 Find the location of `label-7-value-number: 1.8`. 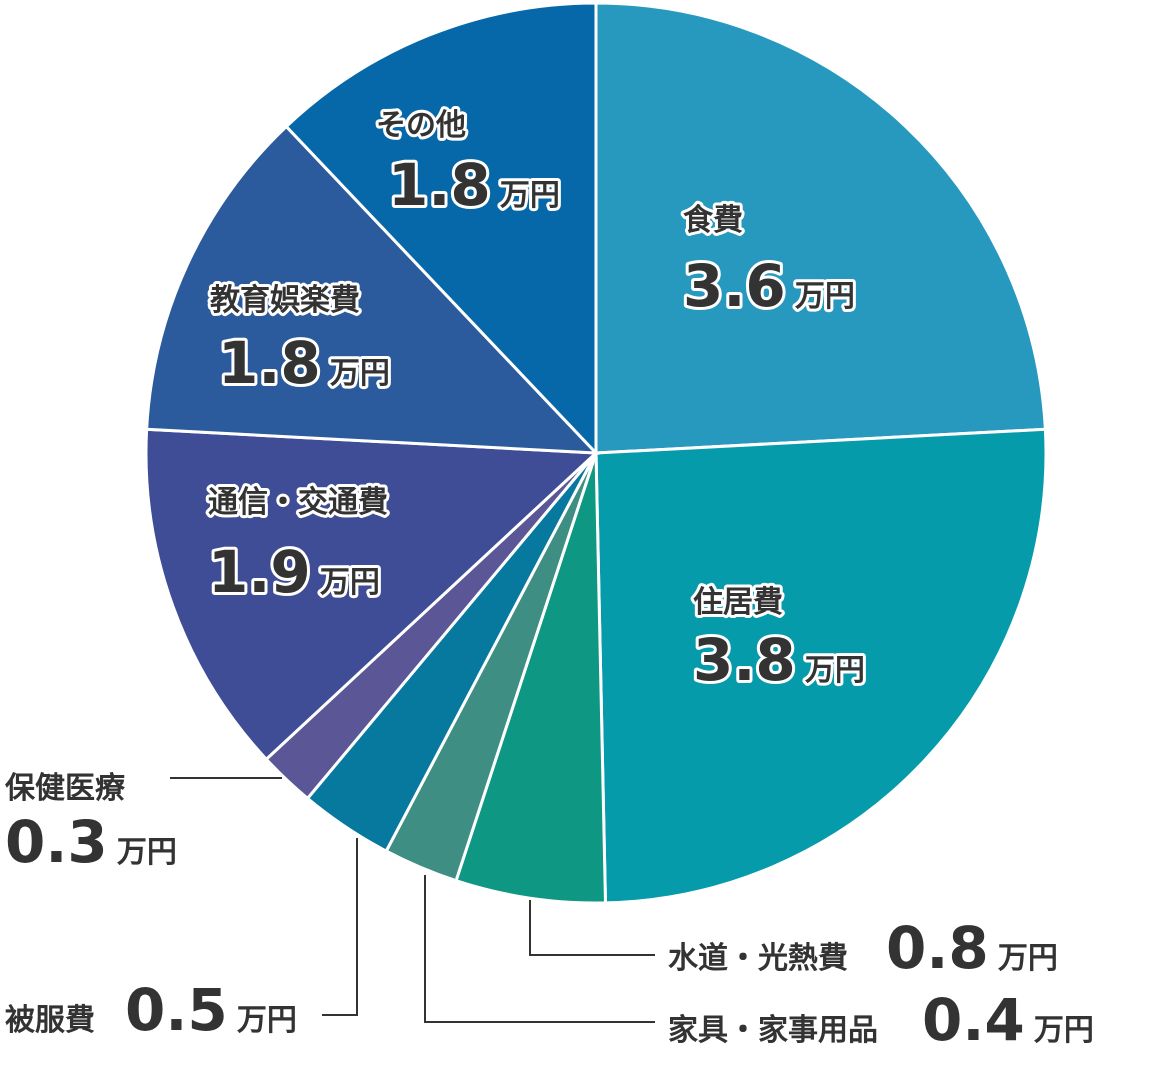

label-7-value-number: 1.8 is located at coordinates (269, 363).